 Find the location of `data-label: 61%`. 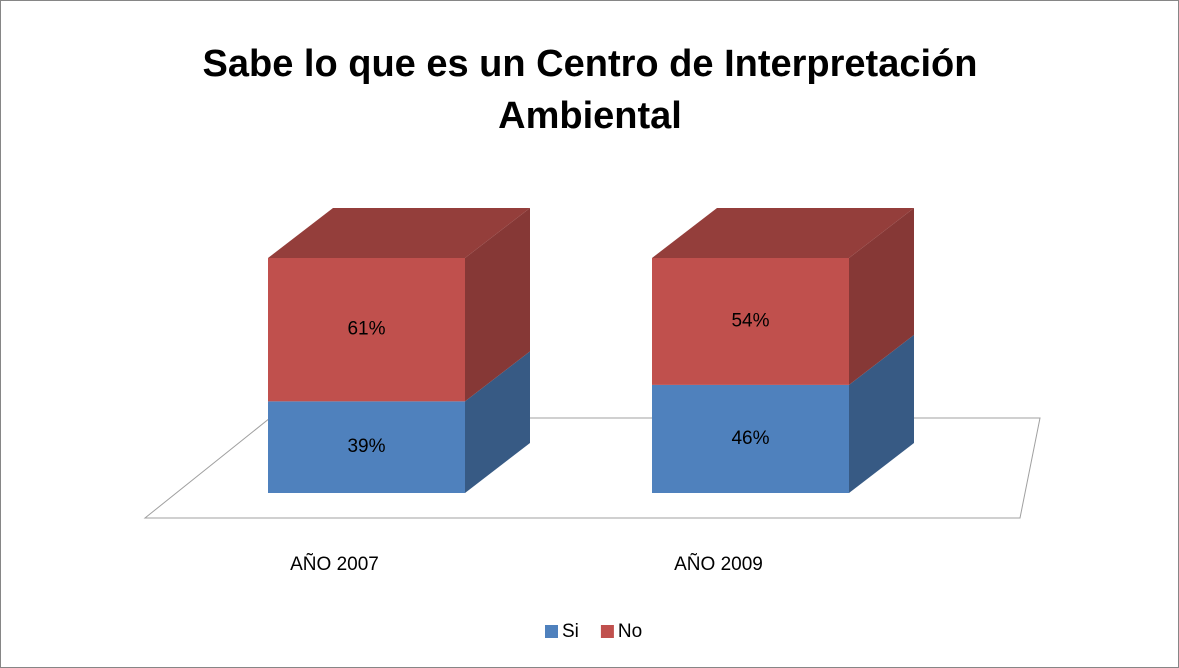

data-label: 61% is located at coordinates (366, 329).